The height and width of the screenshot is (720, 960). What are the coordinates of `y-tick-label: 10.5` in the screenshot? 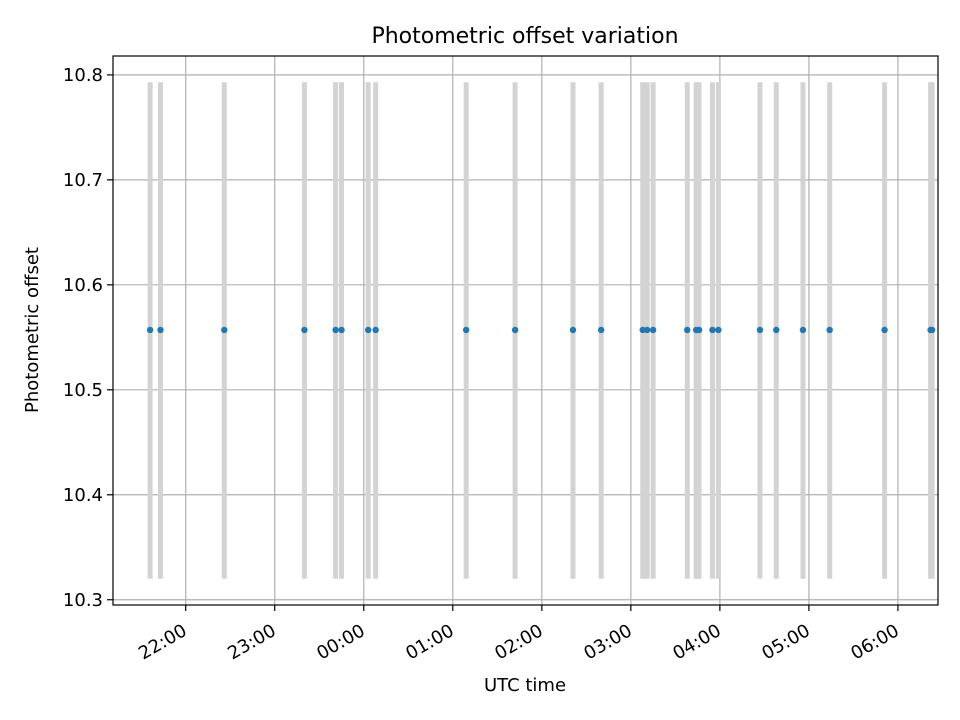 It's located at (83, 390).